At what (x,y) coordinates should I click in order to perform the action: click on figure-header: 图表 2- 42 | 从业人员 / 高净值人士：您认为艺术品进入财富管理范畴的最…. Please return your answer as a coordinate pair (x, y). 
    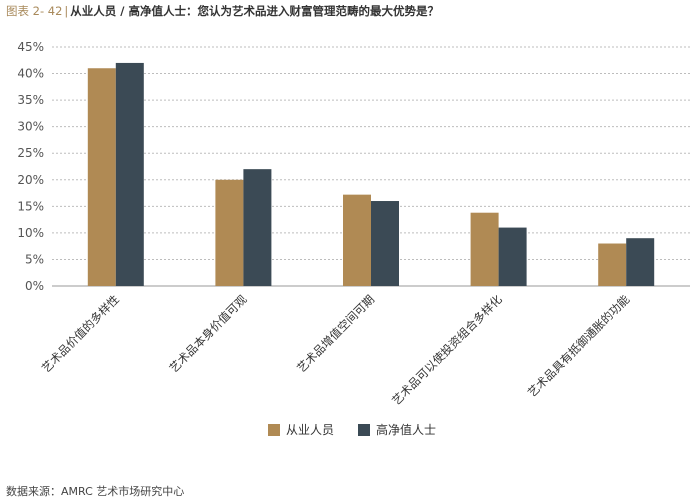
    Looking at the image, I should click on (222, 11).